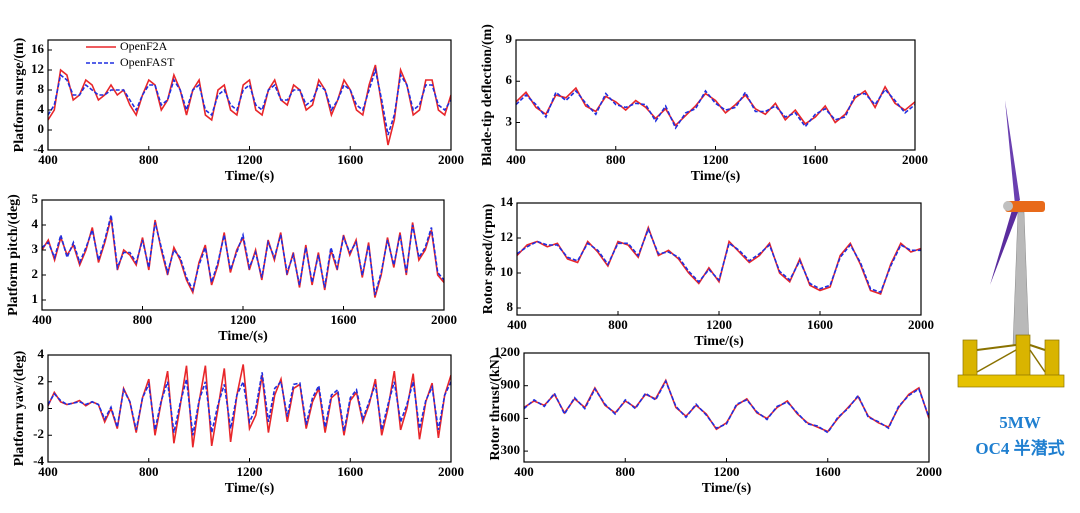 Image resolution: width=1080 pixels, height=513 pixels. Describe the element at coordinates (19, 94) in the screenshot. I see `y-axis-label: Platform surge/(m)` at that location.